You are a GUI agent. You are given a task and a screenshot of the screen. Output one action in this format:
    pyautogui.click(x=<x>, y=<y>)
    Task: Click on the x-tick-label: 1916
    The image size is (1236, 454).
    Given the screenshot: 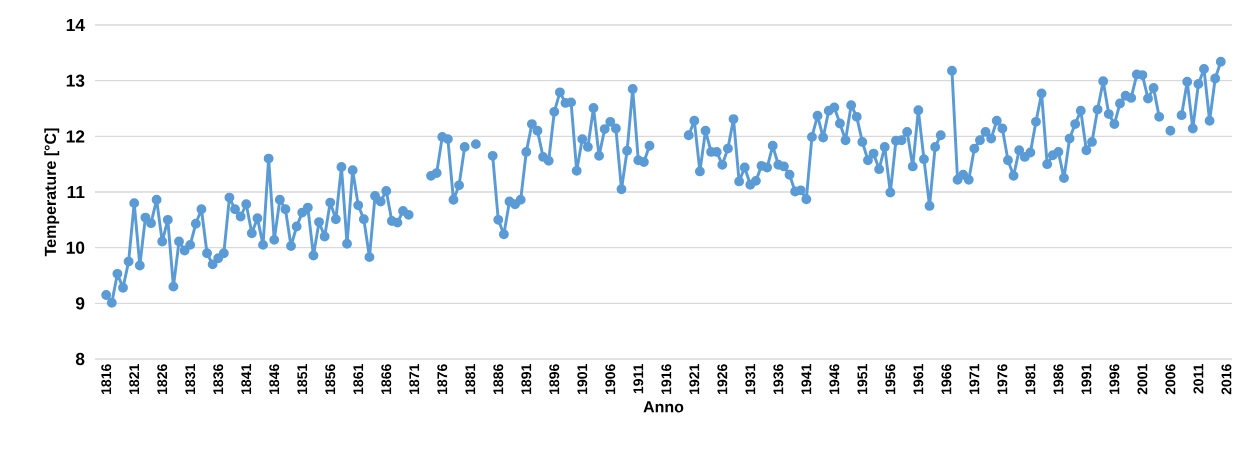 What is the action you would take?
    pyautogui.click(x=666, y=379)
    